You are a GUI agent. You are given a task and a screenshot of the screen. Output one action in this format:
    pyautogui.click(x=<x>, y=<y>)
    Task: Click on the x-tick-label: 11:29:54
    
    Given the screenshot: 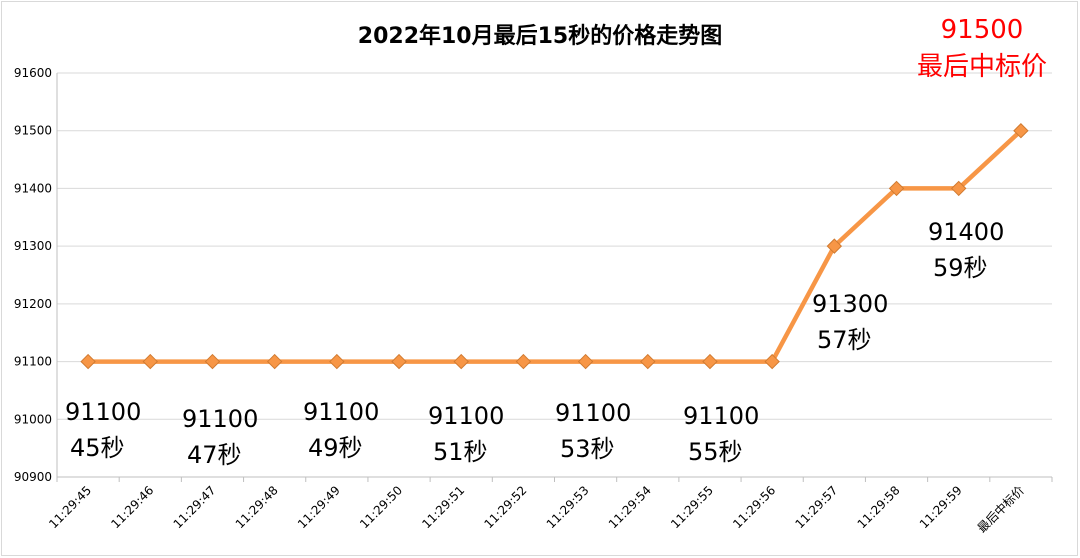 What is the action you would take?
    pyautogui.click(x=630, y=507)
    